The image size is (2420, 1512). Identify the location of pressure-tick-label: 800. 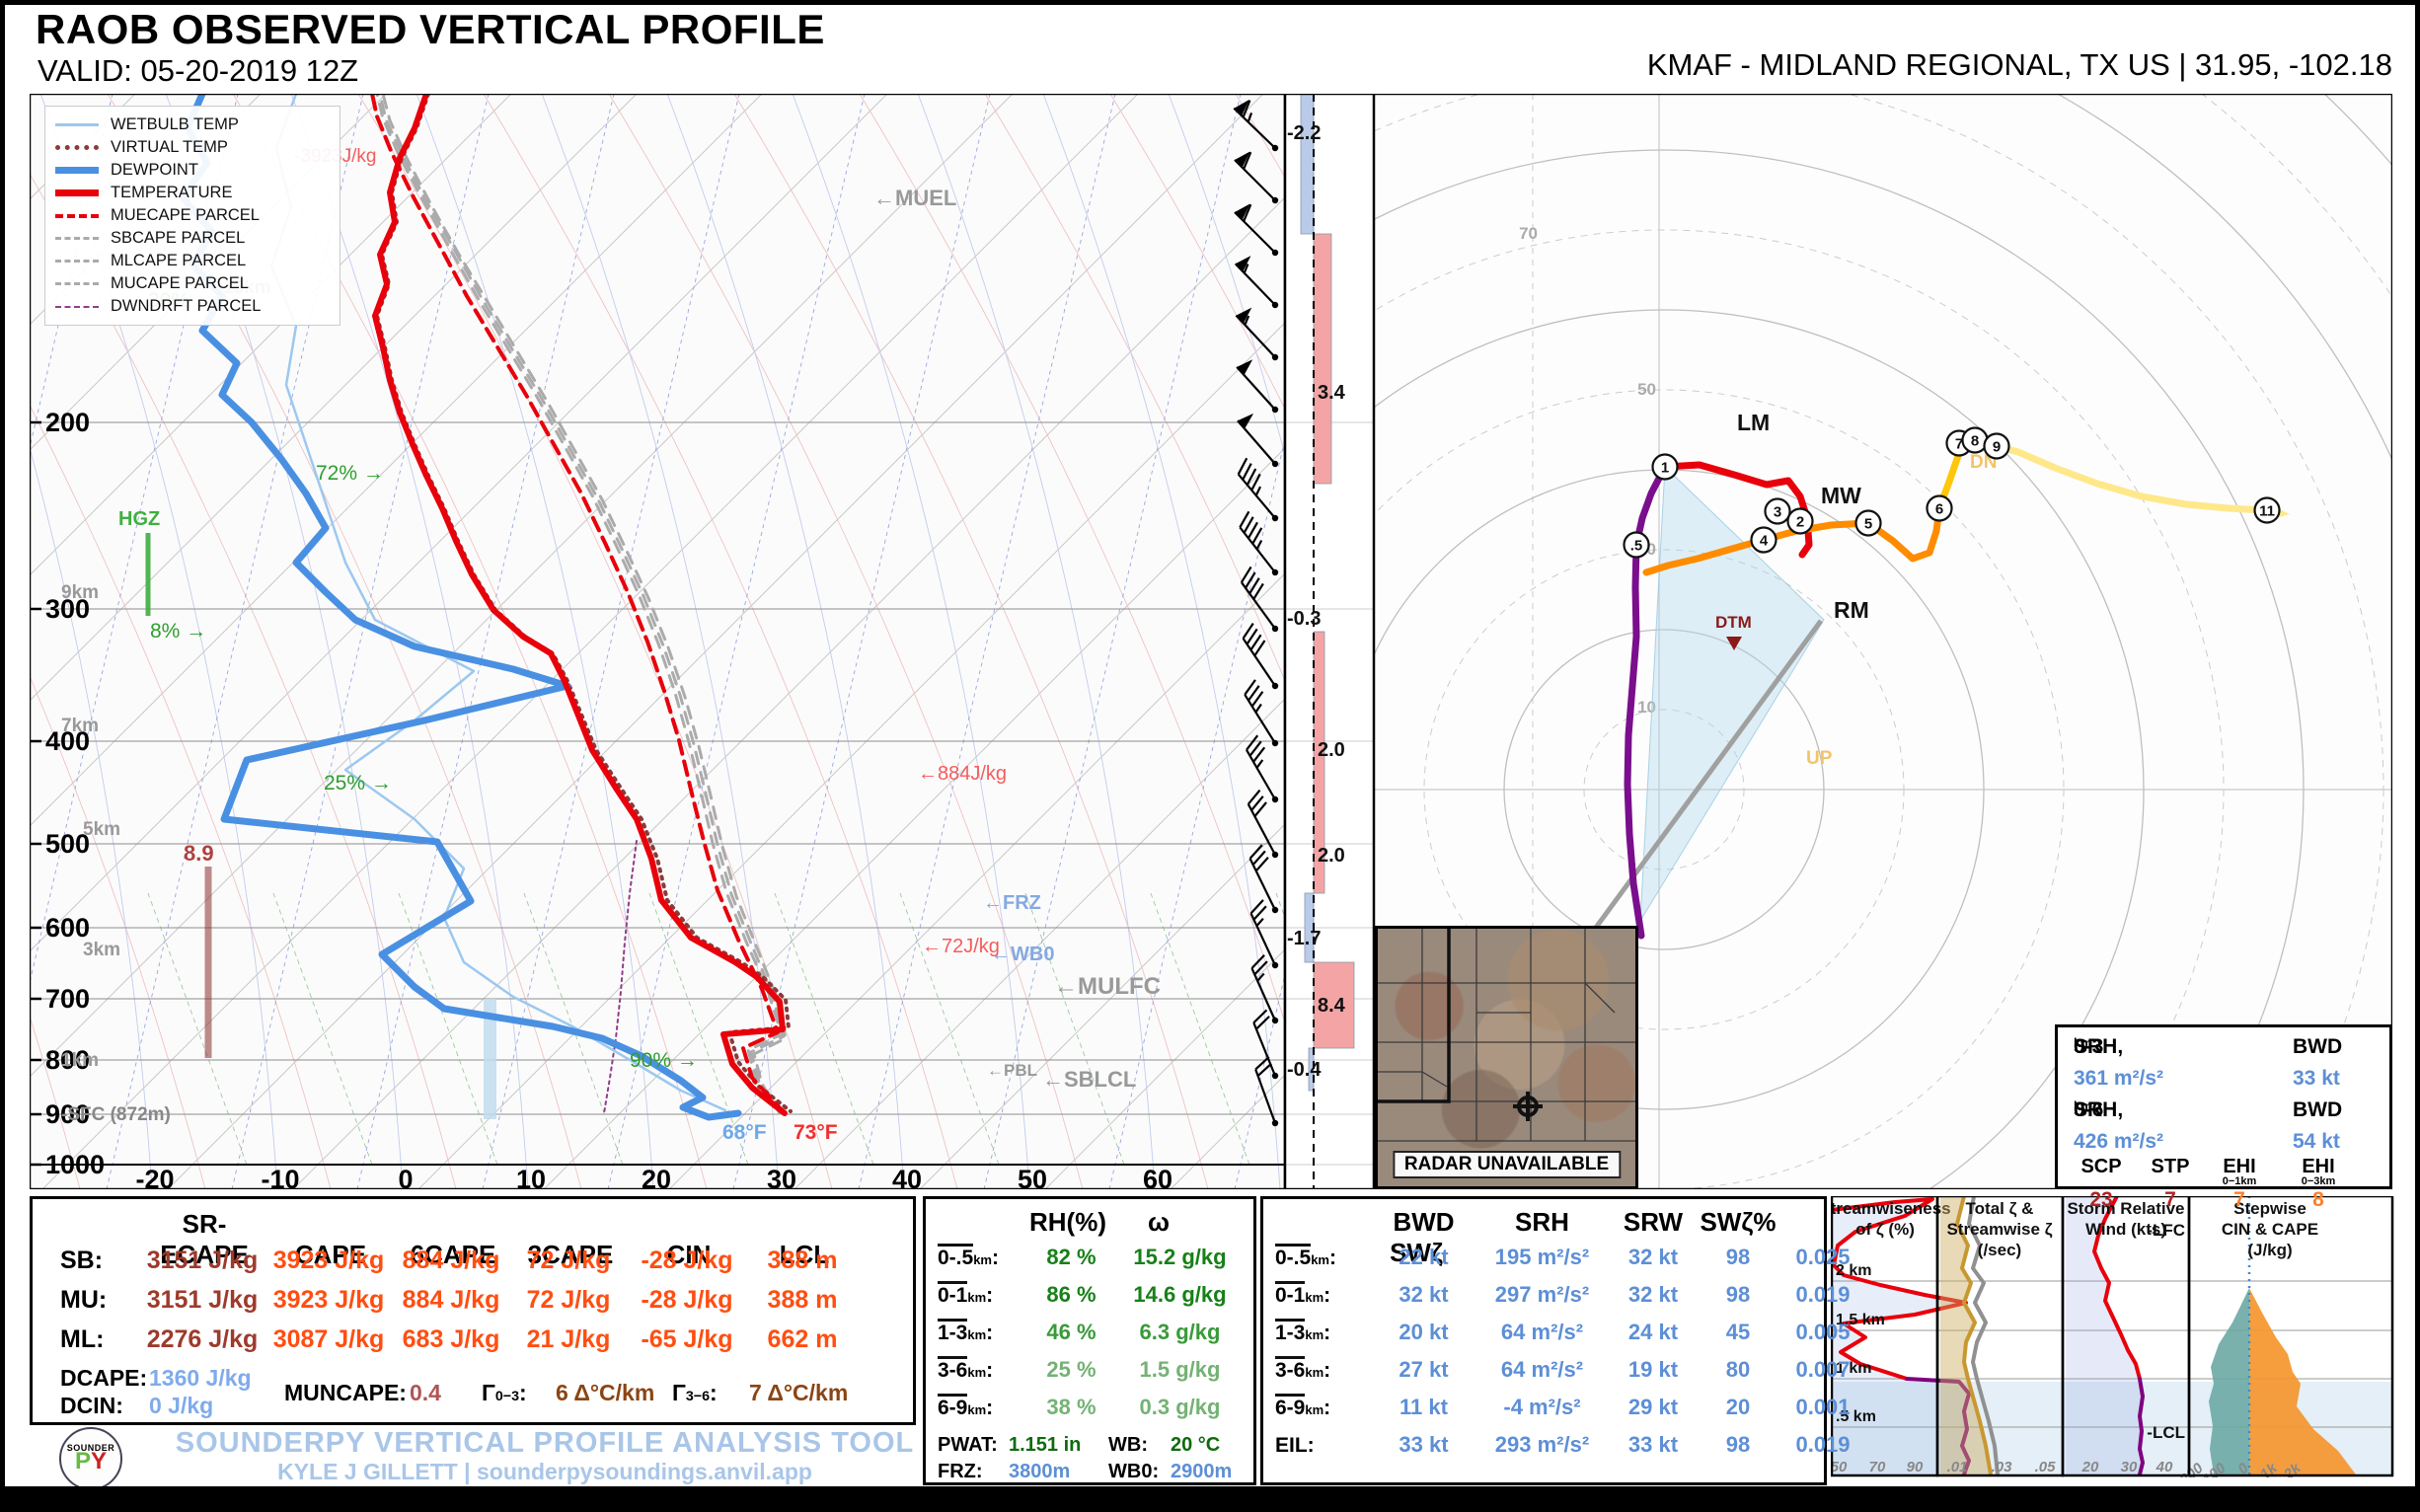
(67, 1060).